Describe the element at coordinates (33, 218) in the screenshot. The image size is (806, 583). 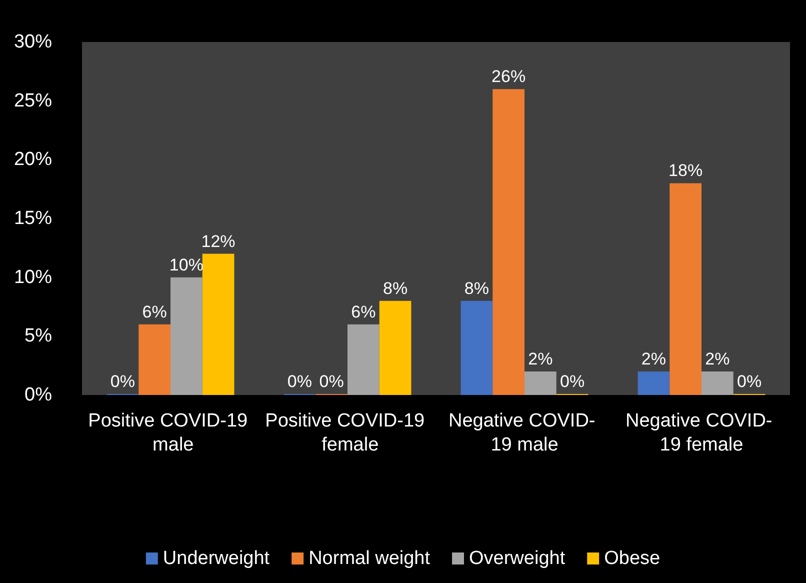
I see `y-tick-label: 15%` at that location.